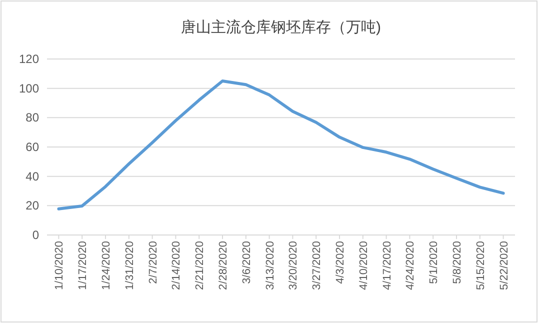 This screenshot has height=324, width=539. Describe the element at coordinates (29, 88) in the screenshot. I see `y-tick-label: 100` at that location.